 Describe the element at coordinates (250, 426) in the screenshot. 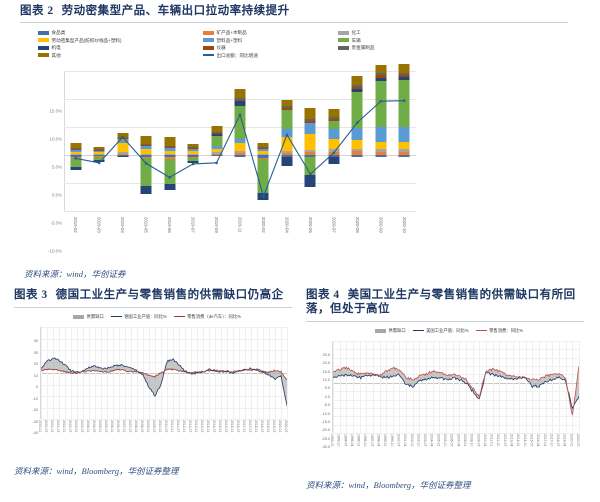

I see `x-tick-label: 2017-07` at that location.